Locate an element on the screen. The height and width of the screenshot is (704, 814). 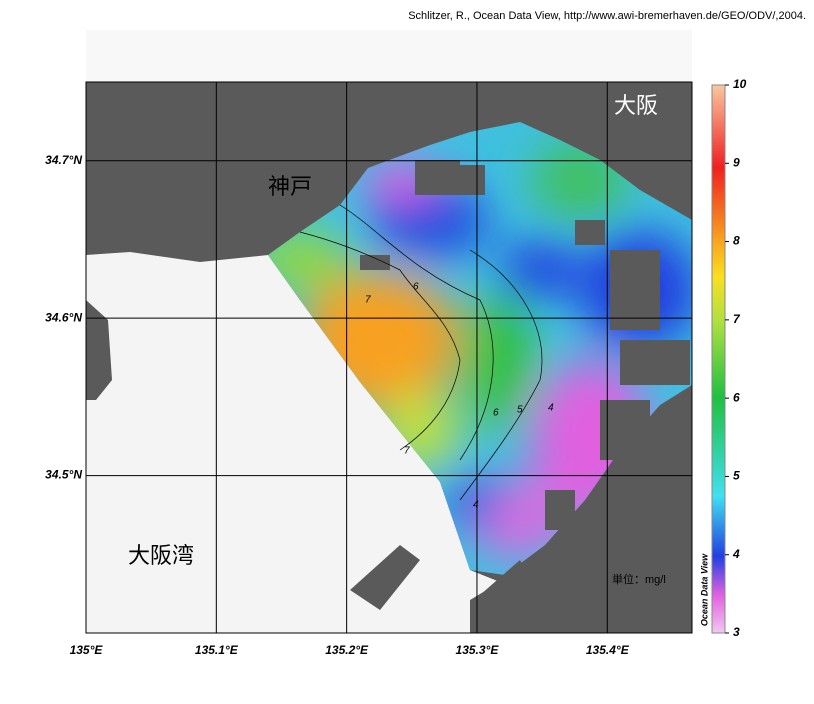
colorbar-label: Ocean Data View is located at coordinates (704, 589).